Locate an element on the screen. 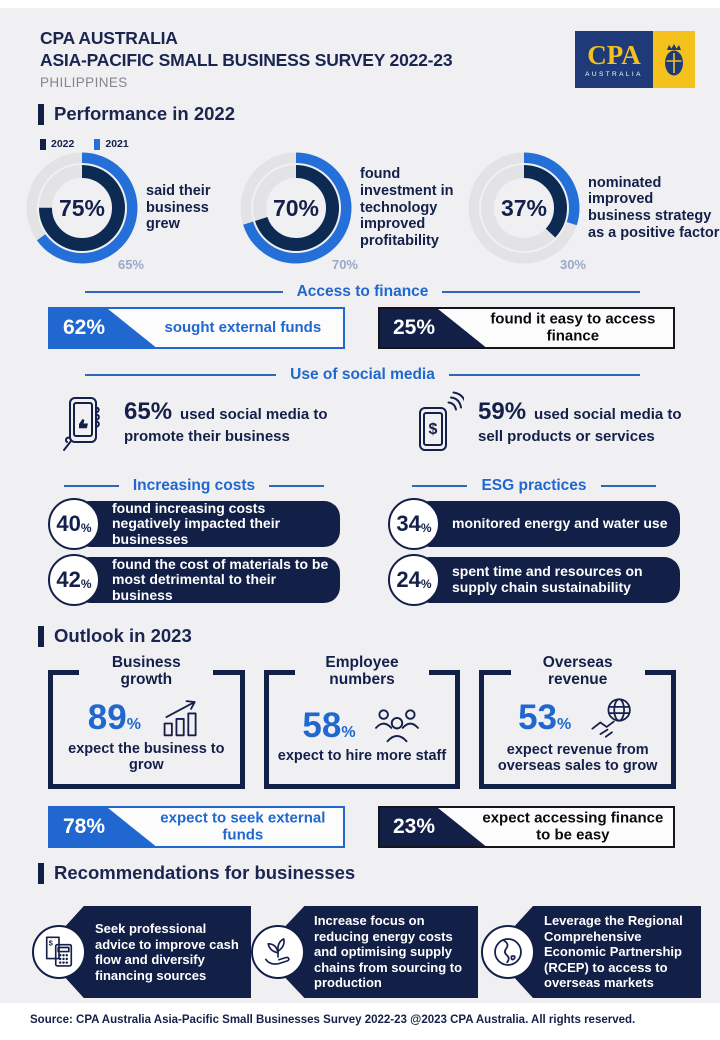 The width and height of the screenshot is (720, 1040). outlook-box-title: Business growth is located at coordinates (146, 671).